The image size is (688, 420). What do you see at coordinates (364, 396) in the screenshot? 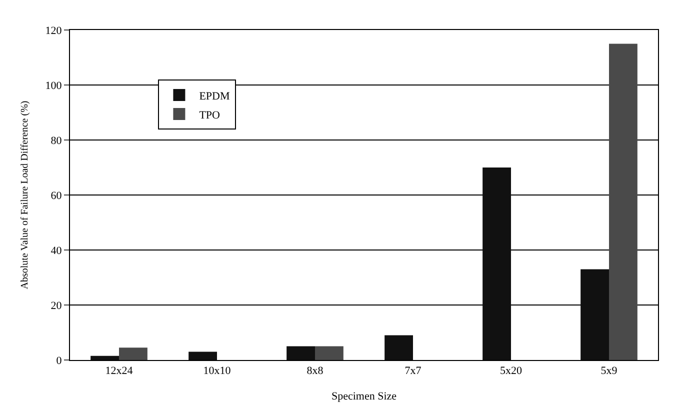
I see `x-axis-title: Specimen Size` at bounding box center [364, 396].